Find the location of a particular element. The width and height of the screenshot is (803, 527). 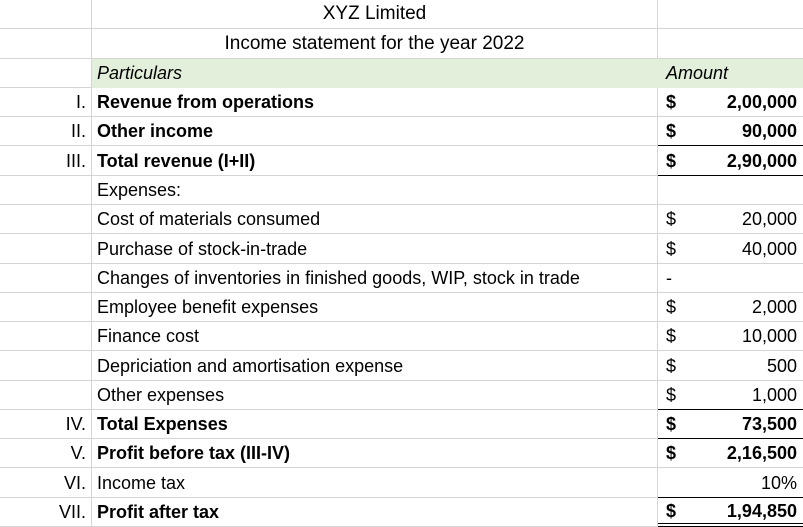

amount-cell: 10% is located at coordinates (730, 483).